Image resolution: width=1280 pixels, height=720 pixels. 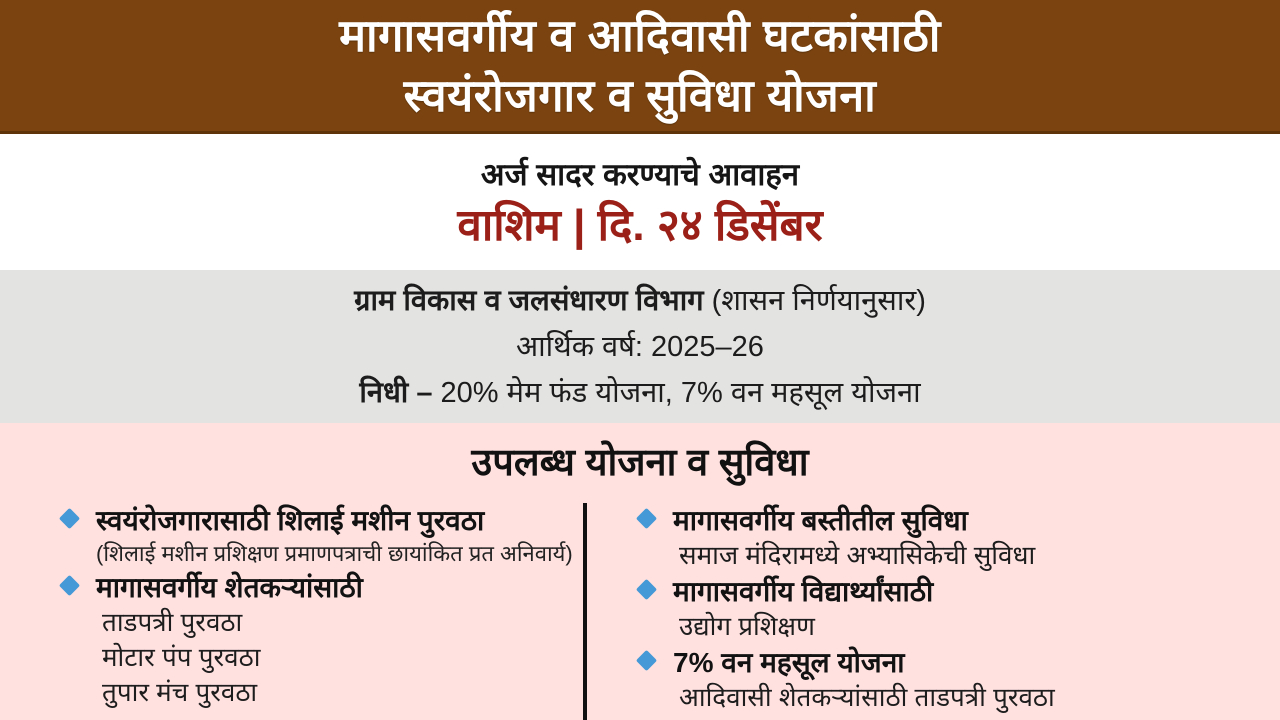 I want to click on scheme-title-row: मागासवर्गीय शेतकऱ्यांसाठी, so click(x=320, y=587).